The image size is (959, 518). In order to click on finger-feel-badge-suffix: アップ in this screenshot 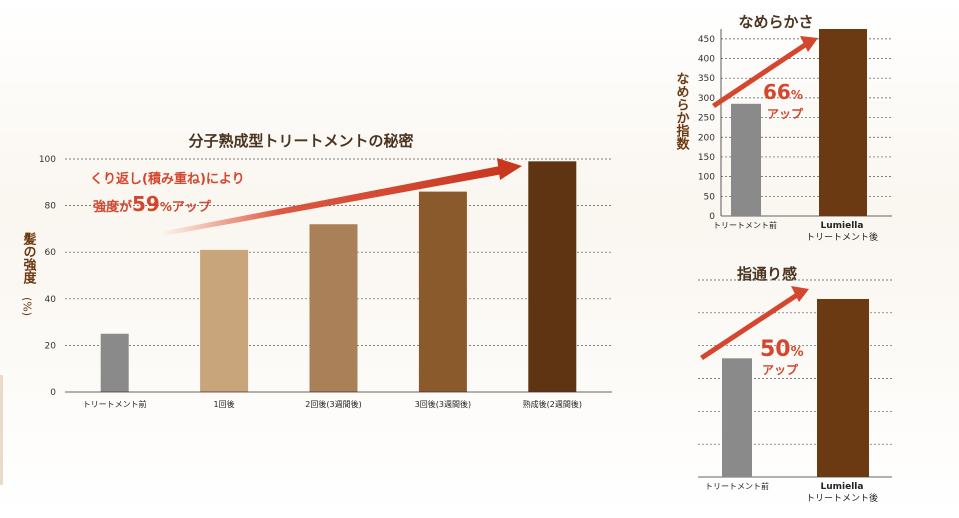, I will do `click(780, 369)`.